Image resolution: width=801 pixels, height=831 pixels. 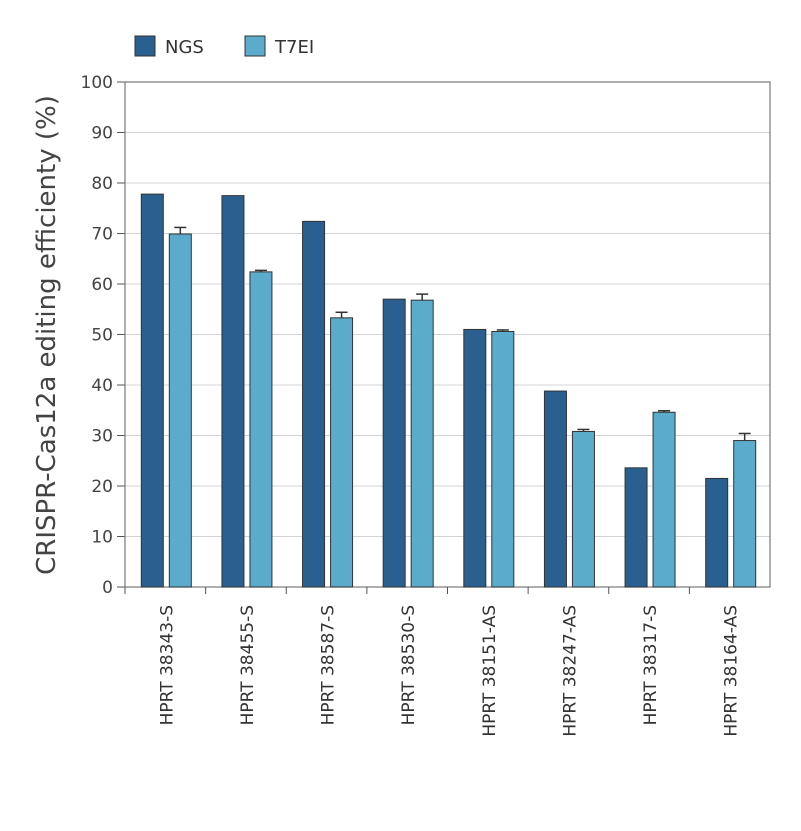 What do you see at coordinates (732, 671) in the screenshot?
I see `x-category-label: HPRT 38164-AS` at bounding box center [732, 671].